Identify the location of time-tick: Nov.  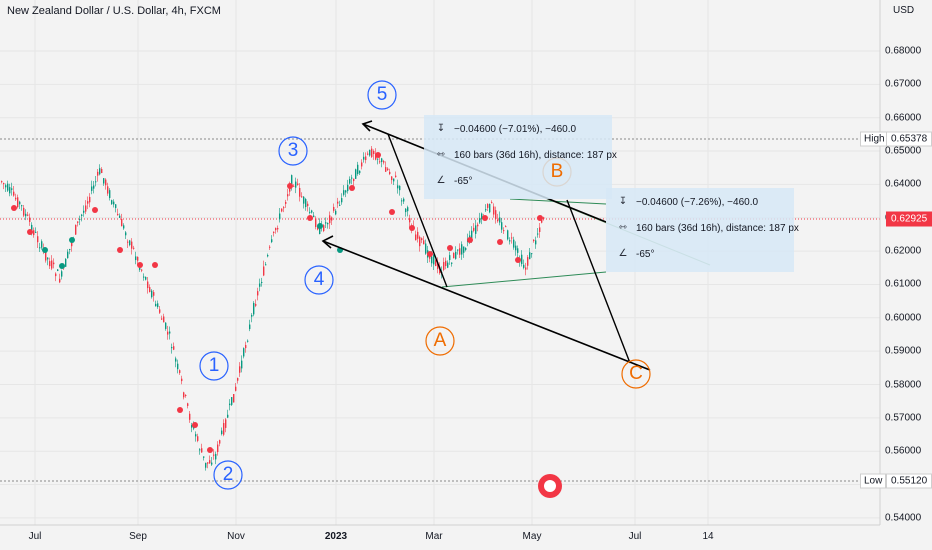
(236, 536).